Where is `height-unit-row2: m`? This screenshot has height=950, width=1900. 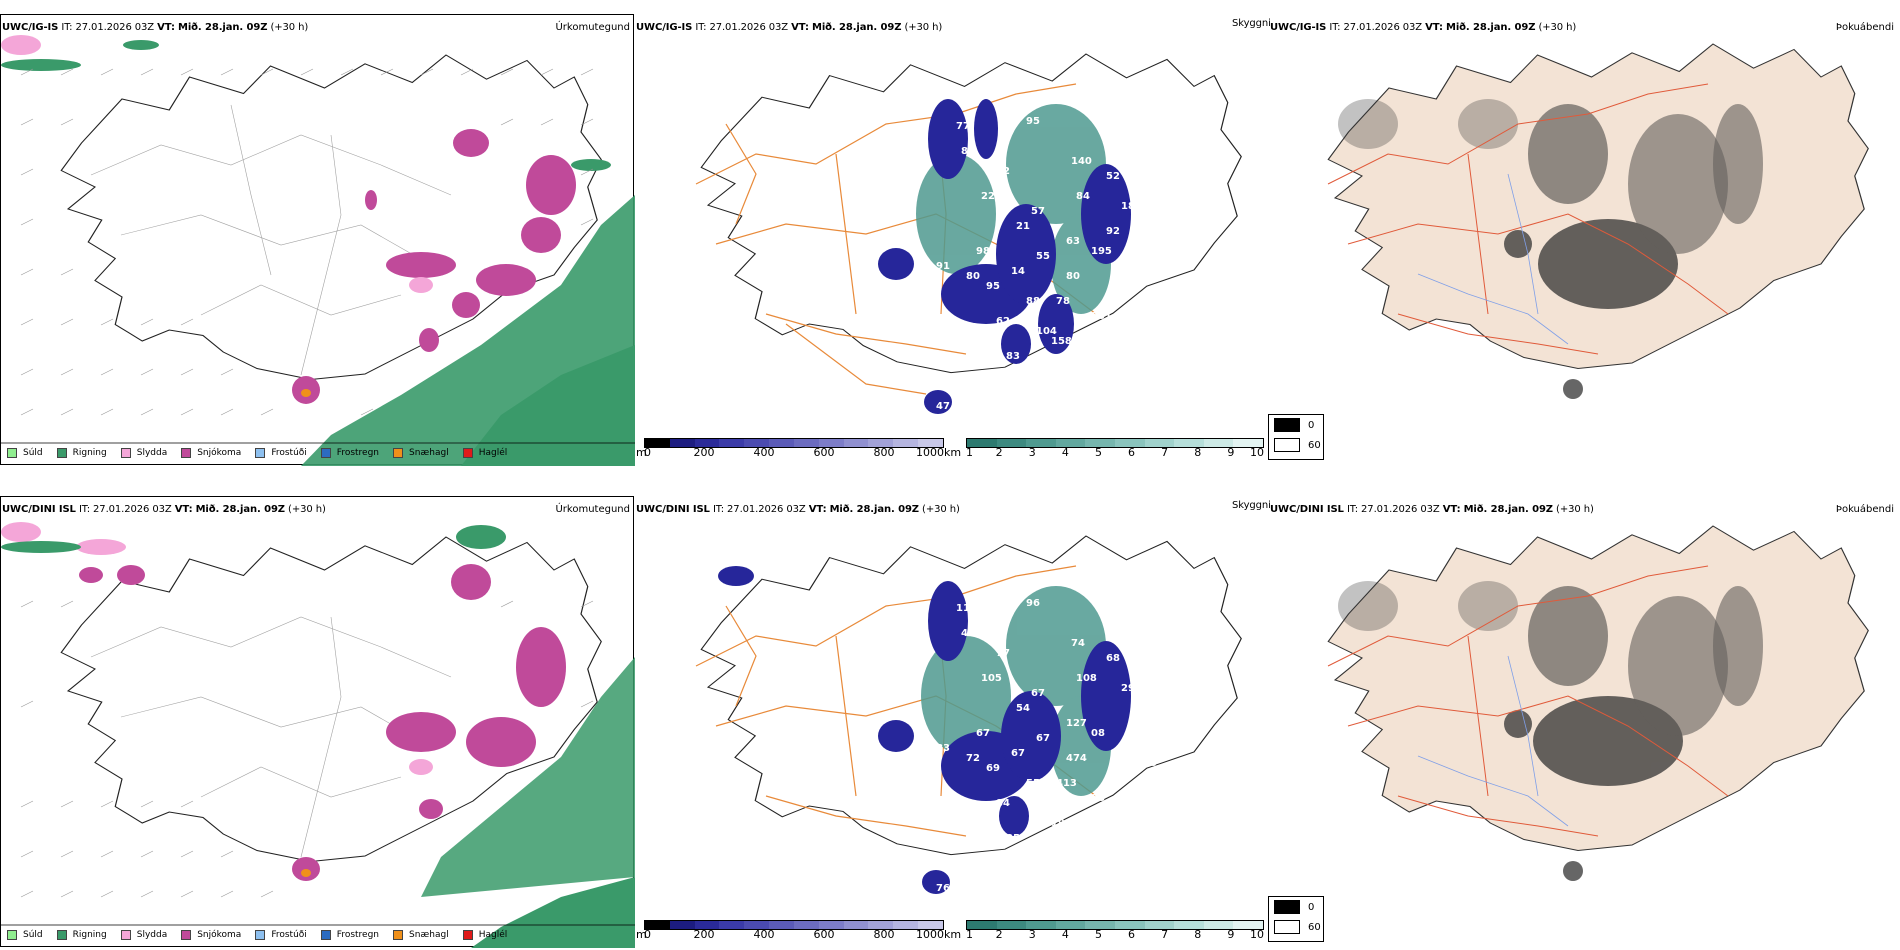 height-unit-row2: m is located at coordinates (641, 934).